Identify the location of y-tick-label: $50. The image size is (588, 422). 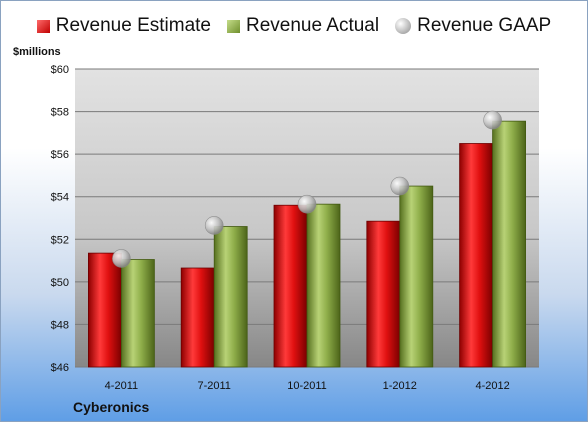
(60, 283).